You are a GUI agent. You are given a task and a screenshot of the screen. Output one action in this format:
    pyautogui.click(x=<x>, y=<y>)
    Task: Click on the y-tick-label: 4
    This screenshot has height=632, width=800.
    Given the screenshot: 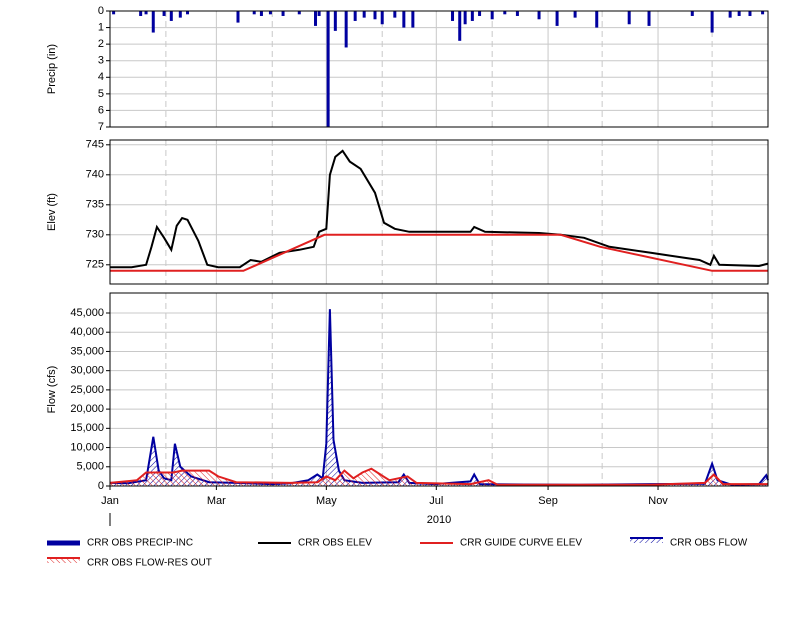 What is the action you would take?
    pyautogui.click(x=101, y=77)
    